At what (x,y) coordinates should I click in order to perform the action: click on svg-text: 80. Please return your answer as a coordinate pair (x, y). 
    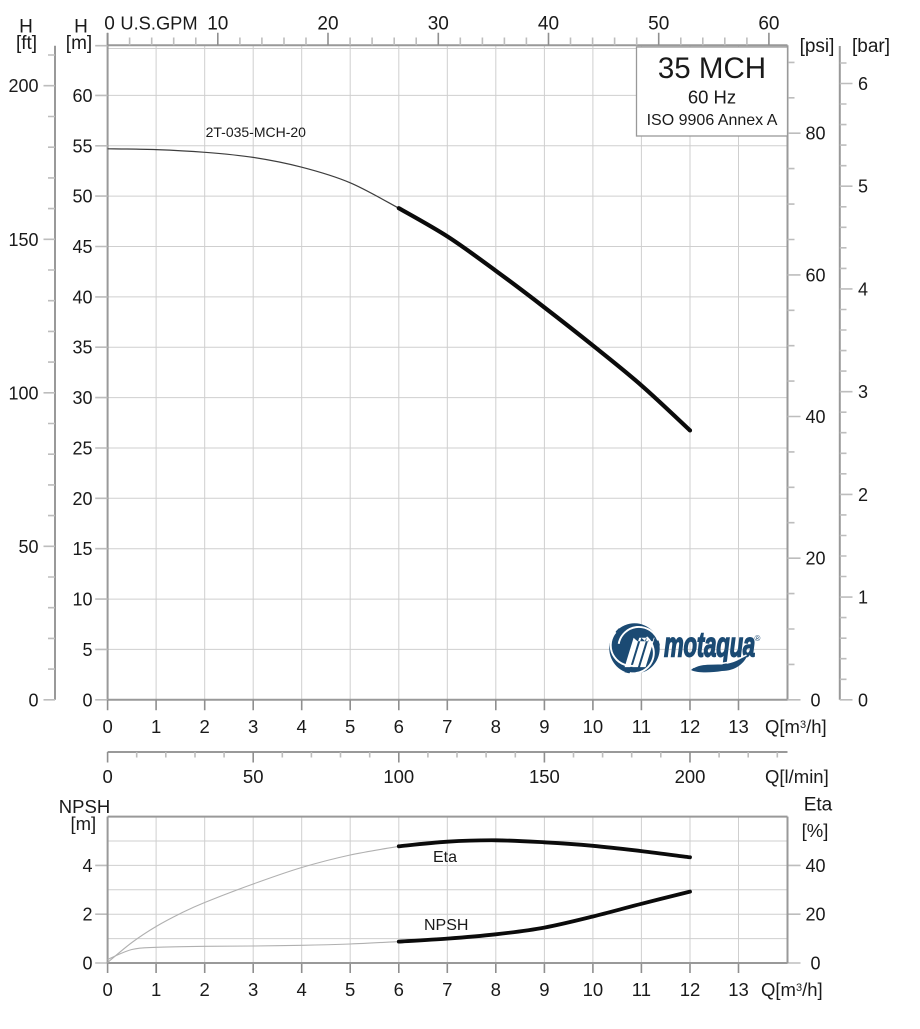
    Looking at the image, I should click on (815, 134).